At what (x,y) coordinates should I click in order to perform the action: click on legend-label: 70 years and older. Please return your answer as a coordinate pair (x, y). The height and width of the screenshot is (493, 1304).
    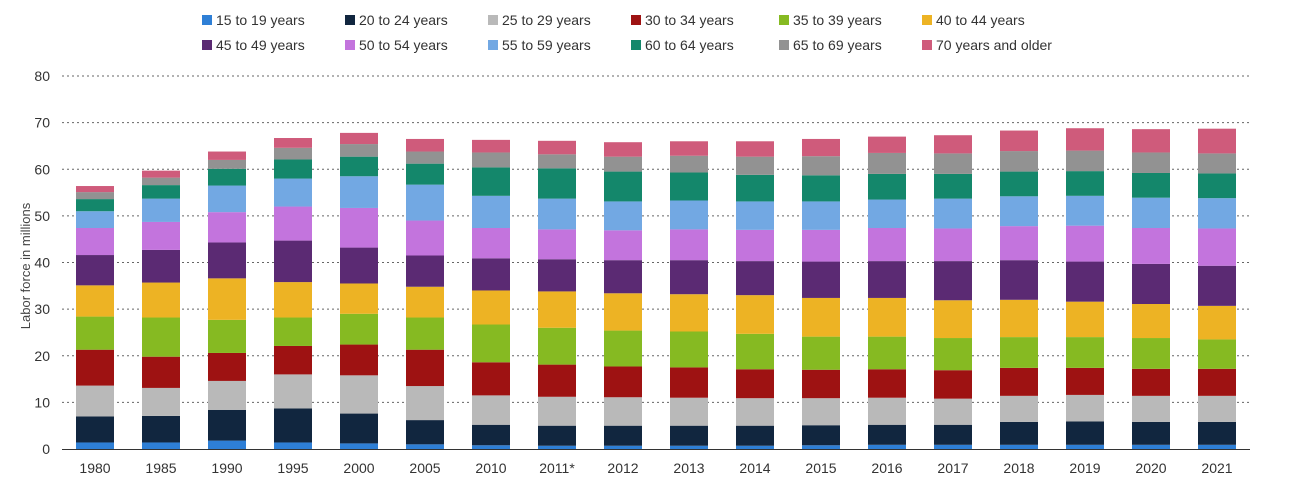
    Looking at the image, I should click on (994, 45).